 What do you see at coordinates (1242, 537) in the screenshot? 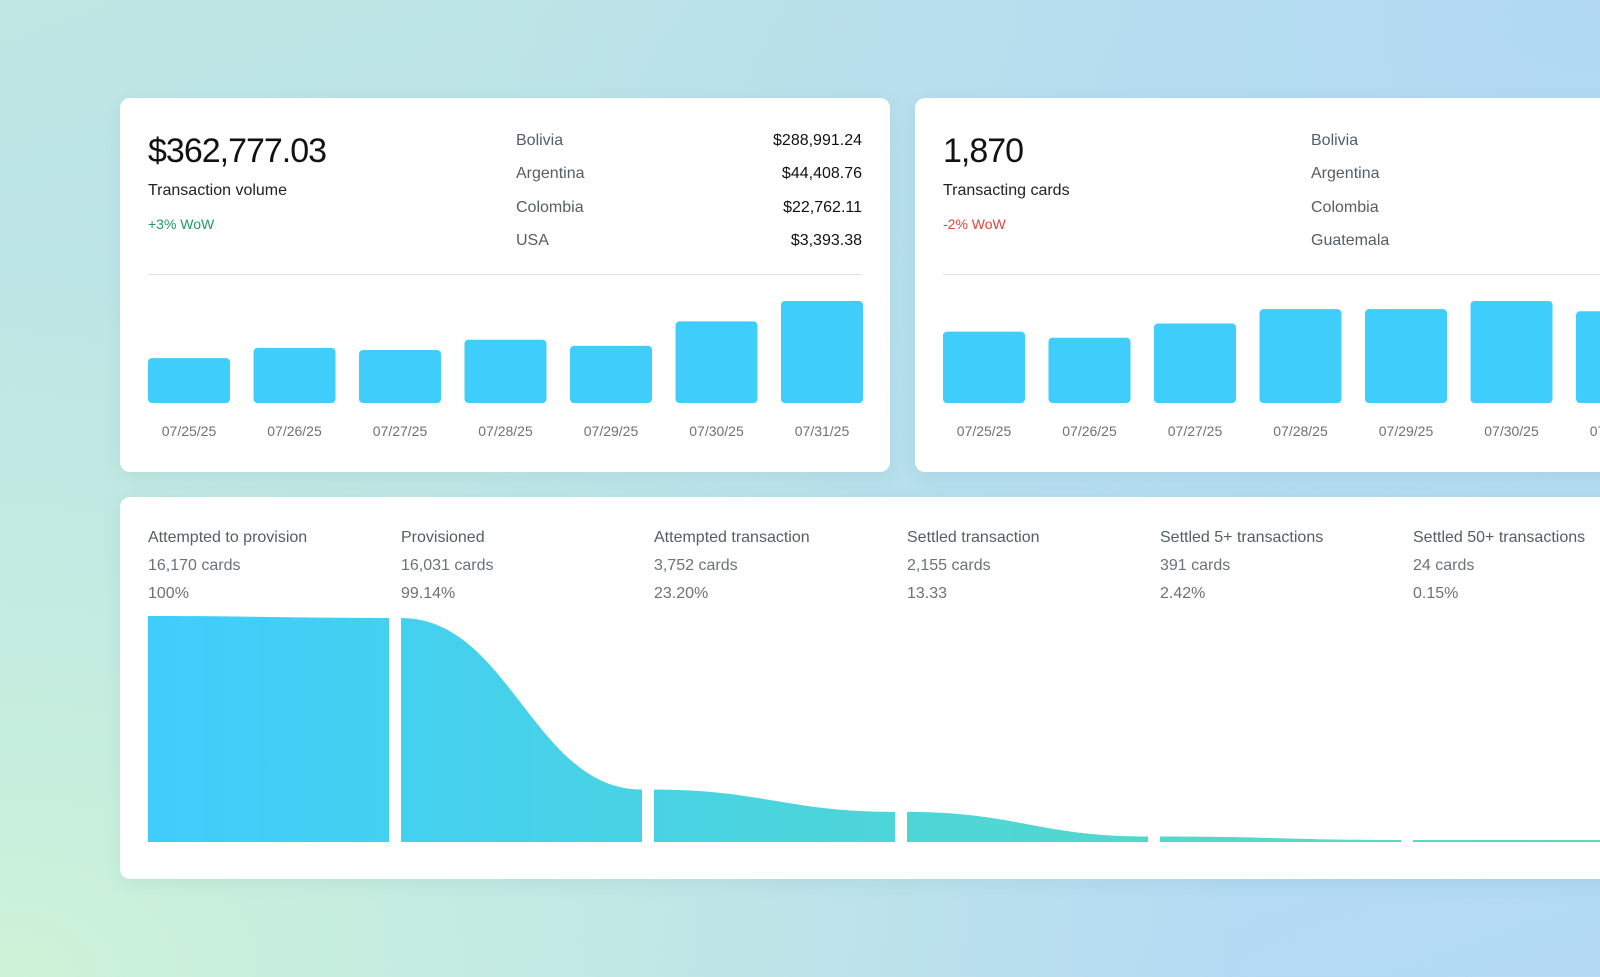
I see `stage-title: Settled 5+ transactions` at bounding box center [1242, 537].